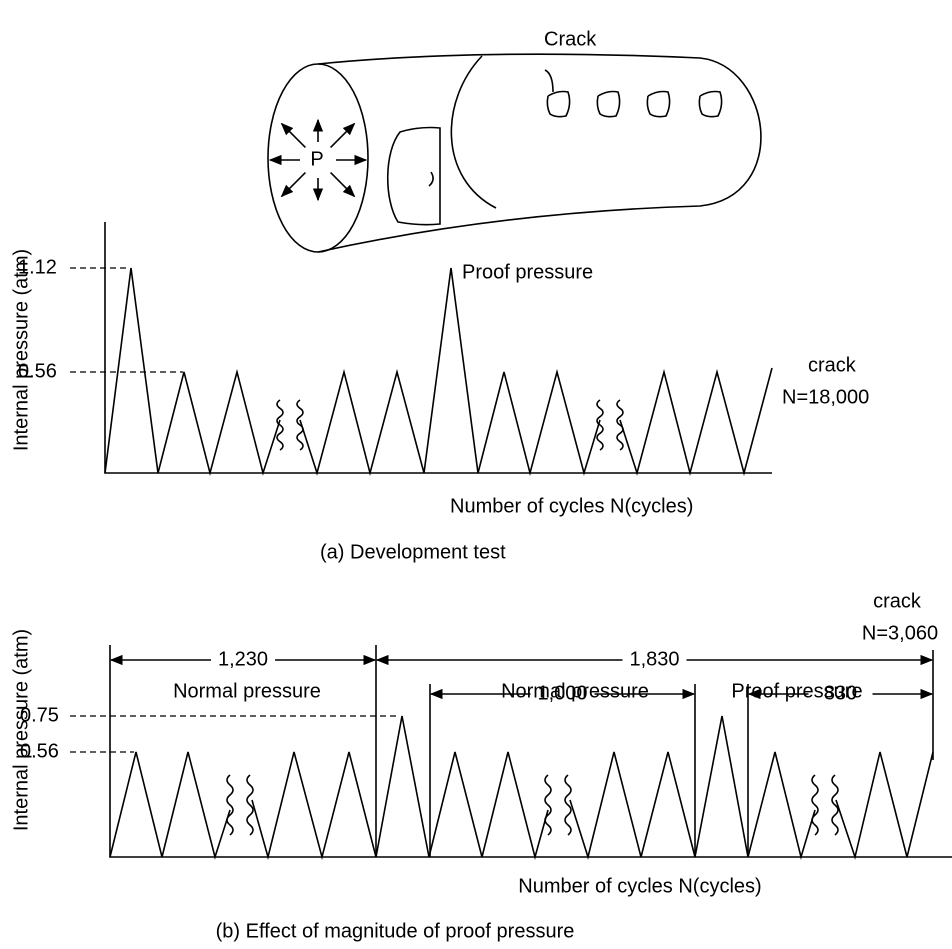  What do you see at coordinates (825, 397) in the screenshot?
I see `crack-cycles: N=18,000` at bounding box center [825, 397].